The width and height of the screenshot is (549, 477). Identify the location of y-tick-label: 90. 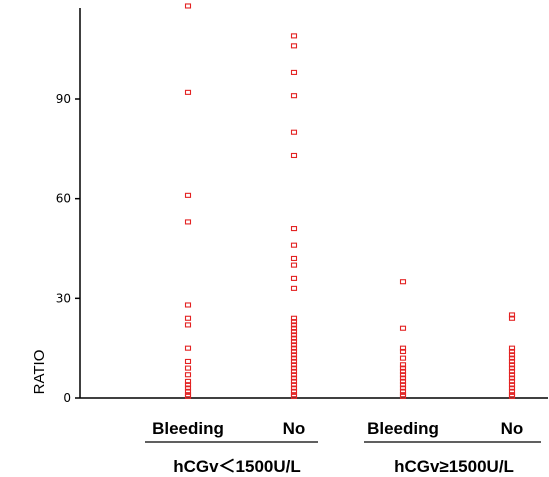
(63, 99).